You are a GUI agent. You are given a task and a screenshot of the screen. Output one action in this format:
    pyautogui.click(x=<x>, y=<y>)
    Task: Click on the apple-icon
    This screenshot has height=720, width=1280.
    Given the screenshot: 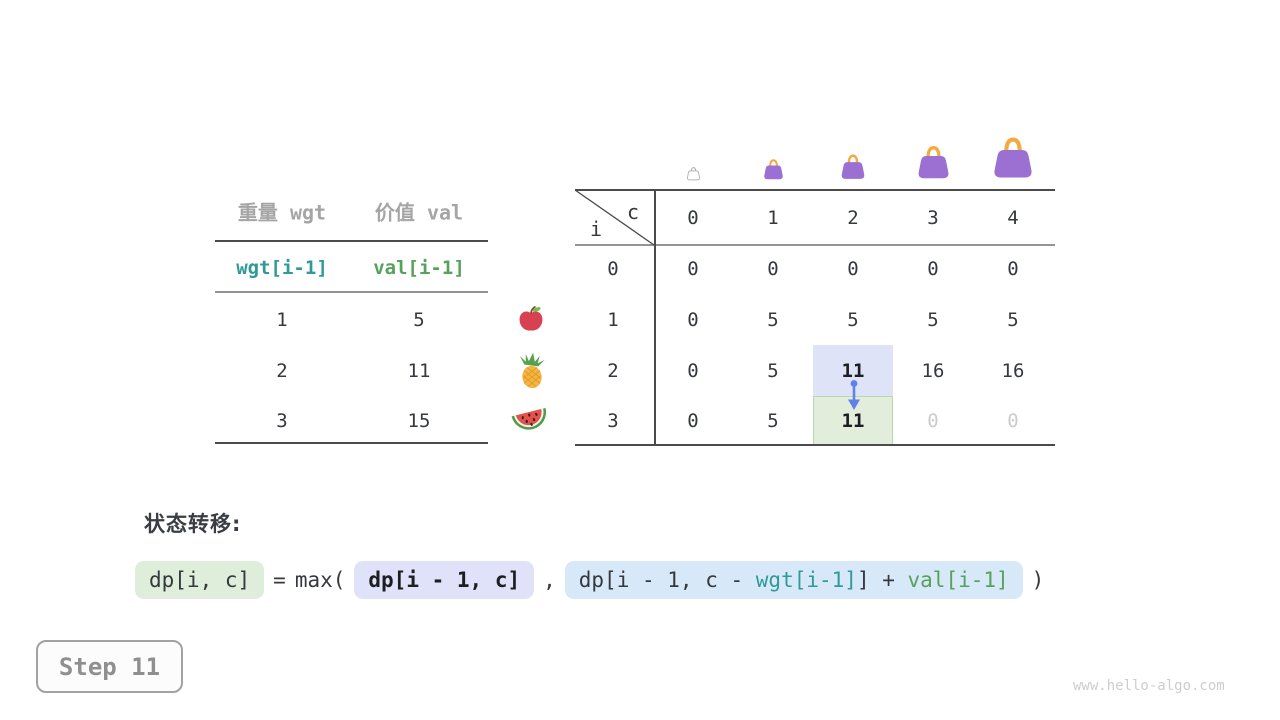 What is the action you would take?
    pyautogui.click(x=531, y=318)
    